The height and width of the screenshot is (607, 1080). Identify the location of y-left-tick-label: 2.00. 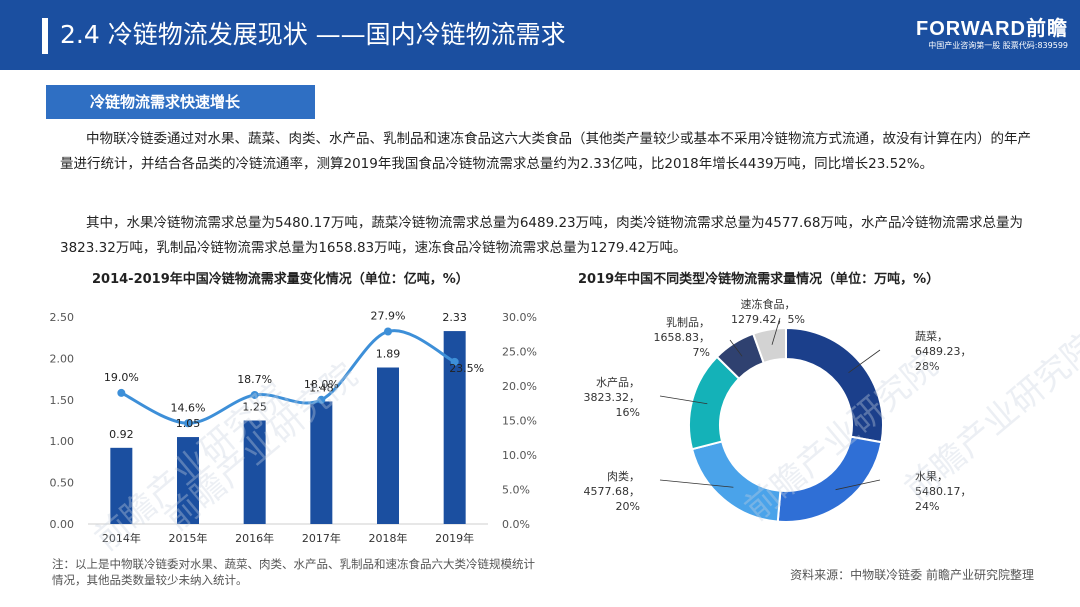
(62, 358).